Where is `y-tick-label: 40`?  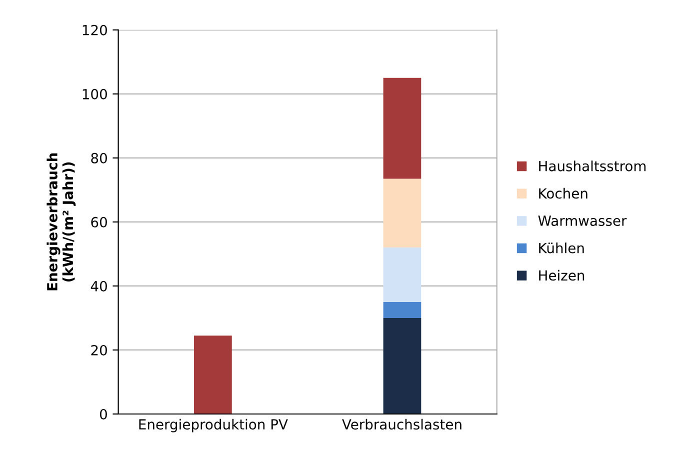
y-tick-label: 40 is located at coordinates (98, 286).